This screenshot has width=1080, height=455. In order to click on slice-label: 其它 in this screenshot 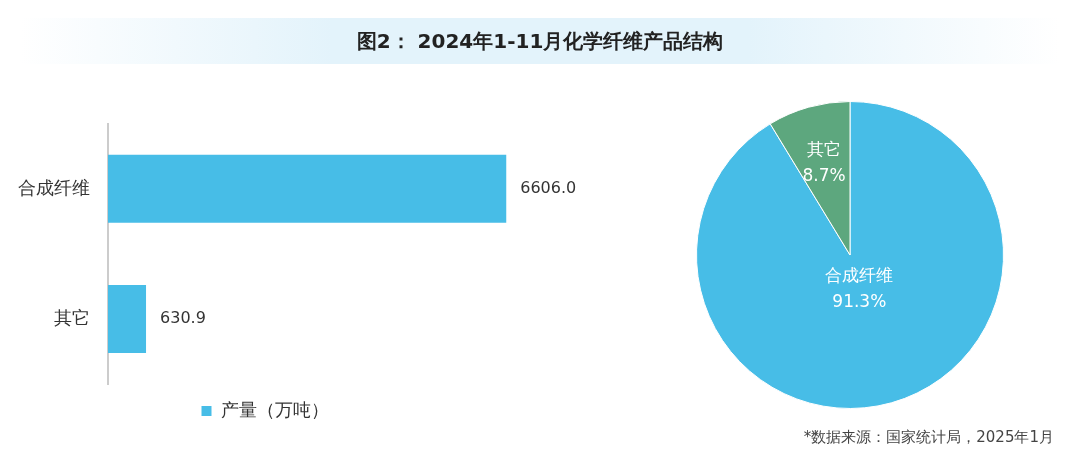, I will do `click(824, 149)`.